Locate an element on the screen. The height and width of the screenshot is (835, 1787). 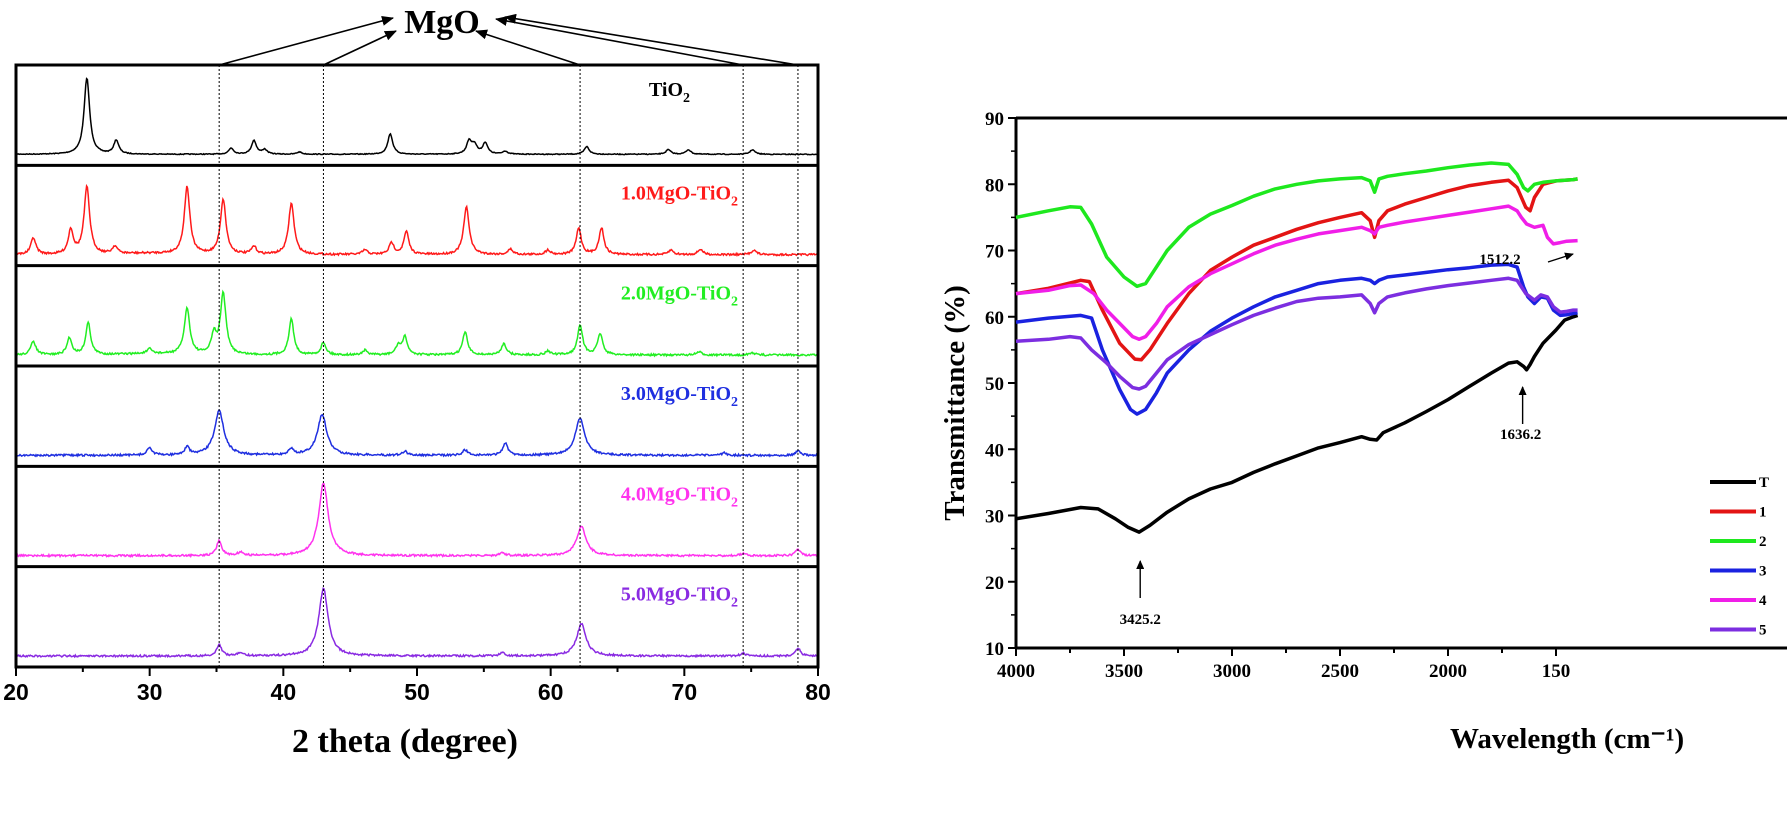
xrd-trace-label-text: 3.0MgO-TiO is located at coordinates (676, 394).